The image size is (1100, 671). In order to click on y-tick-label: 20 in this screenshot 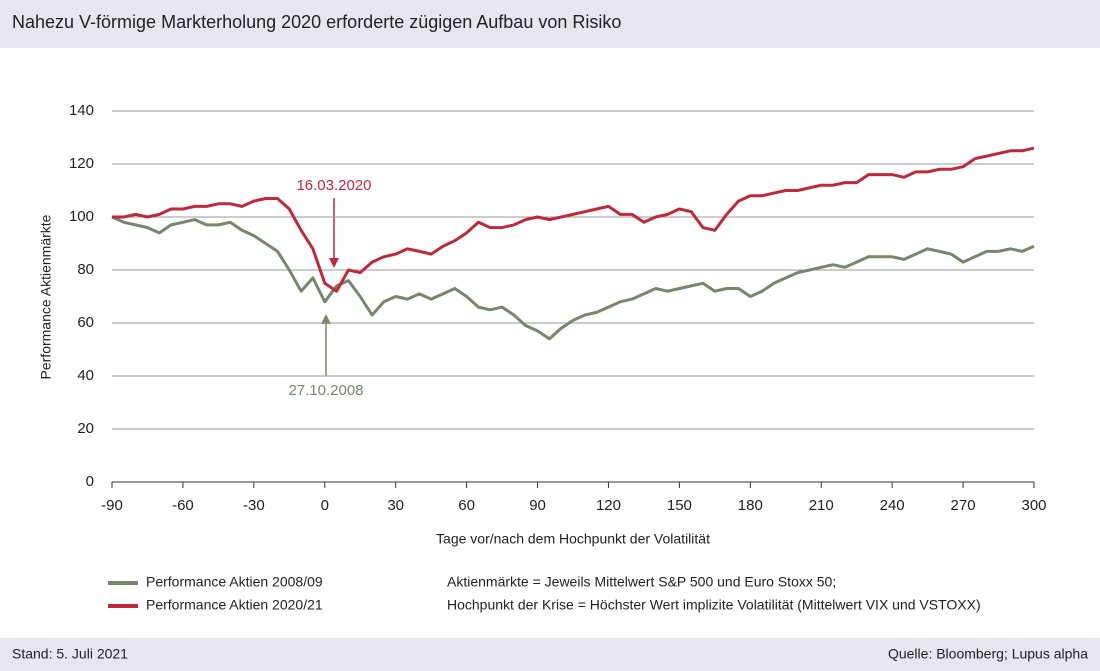, I will do `click(85, 428)`.